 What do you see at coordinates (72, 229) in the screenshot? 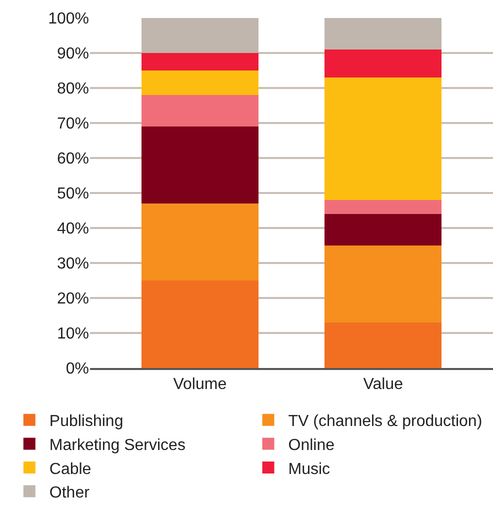
I see `y-tick-label: 40%` at bounding box center [72, 229].